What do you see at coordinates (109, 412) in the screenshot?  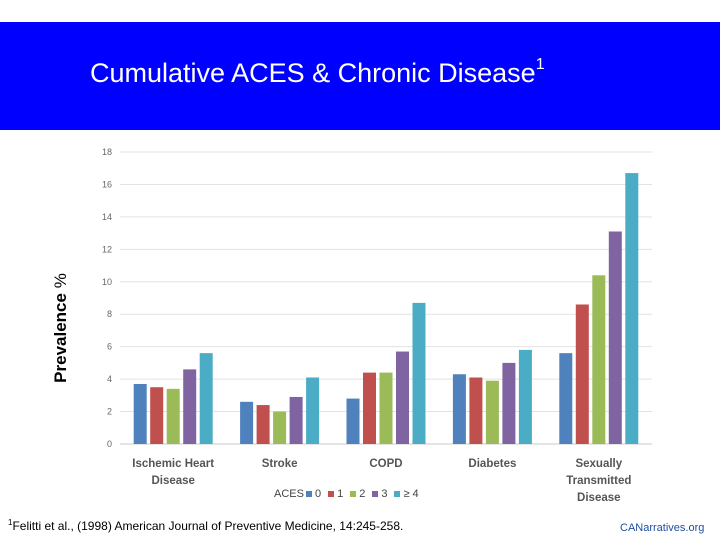 I see `y-tick-label: 2` at bounding box center [109, 412].